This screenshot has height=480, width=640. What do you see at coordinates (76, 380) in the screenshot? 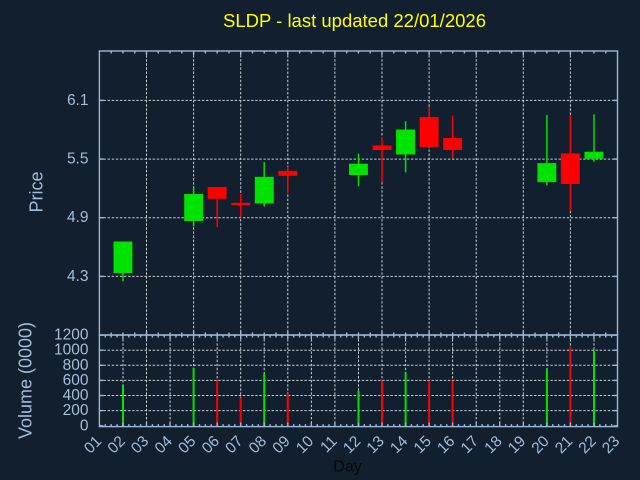
I see `svg-text: 600` at bounding box center [76, 380].